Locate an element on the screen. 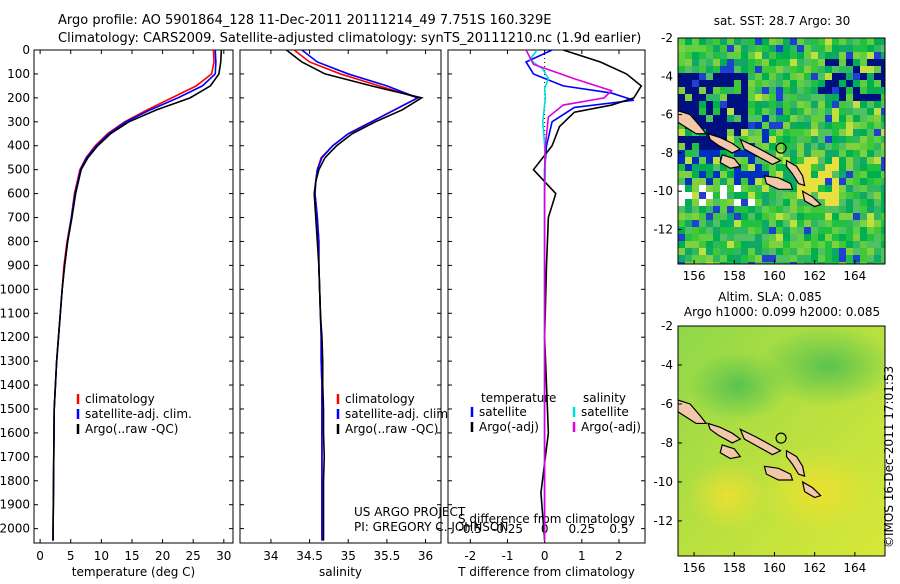  x-tick-label: 0 is located at coordinates (40, 556).